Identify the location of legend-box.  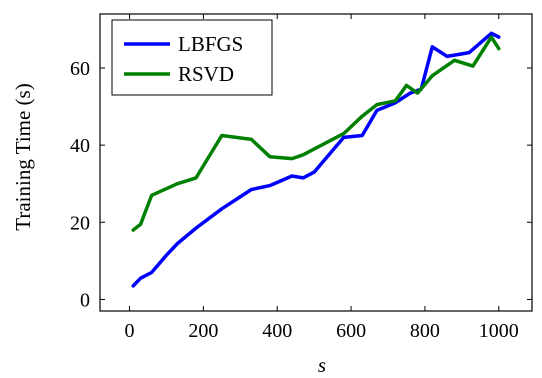
(192, 57).